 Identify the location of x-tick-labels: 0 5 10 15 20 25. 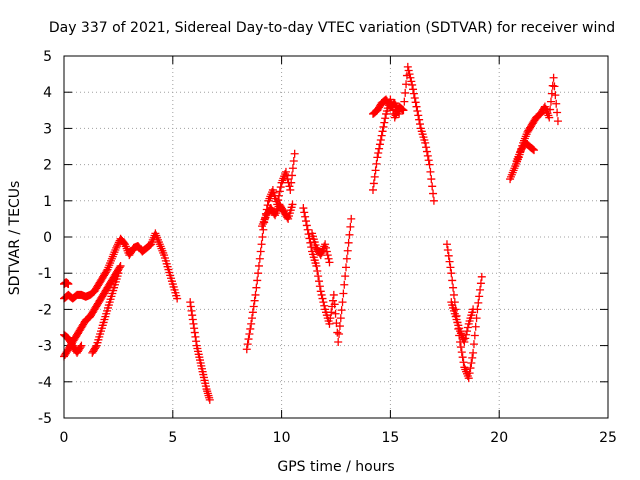
(338, 438).